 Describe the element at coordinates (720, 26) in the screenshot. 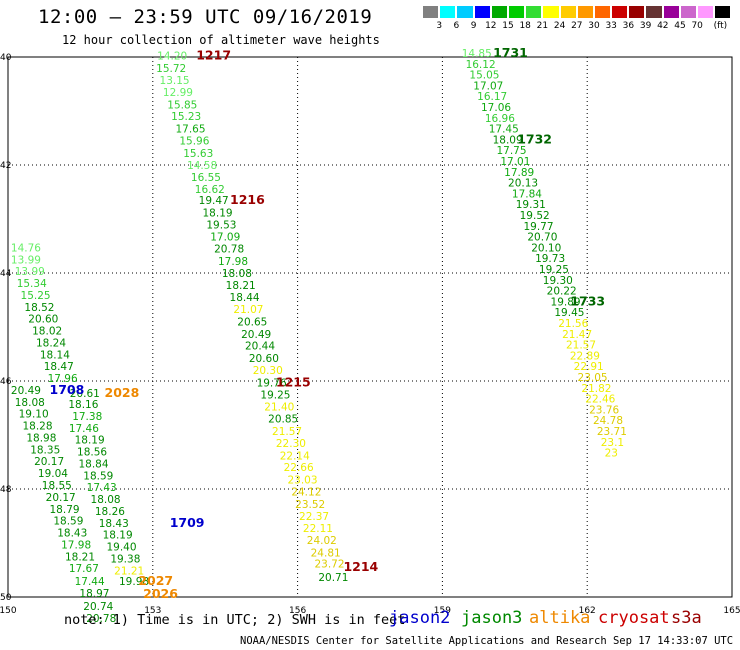

I see `color-scale-unit: (ft)` at that location.